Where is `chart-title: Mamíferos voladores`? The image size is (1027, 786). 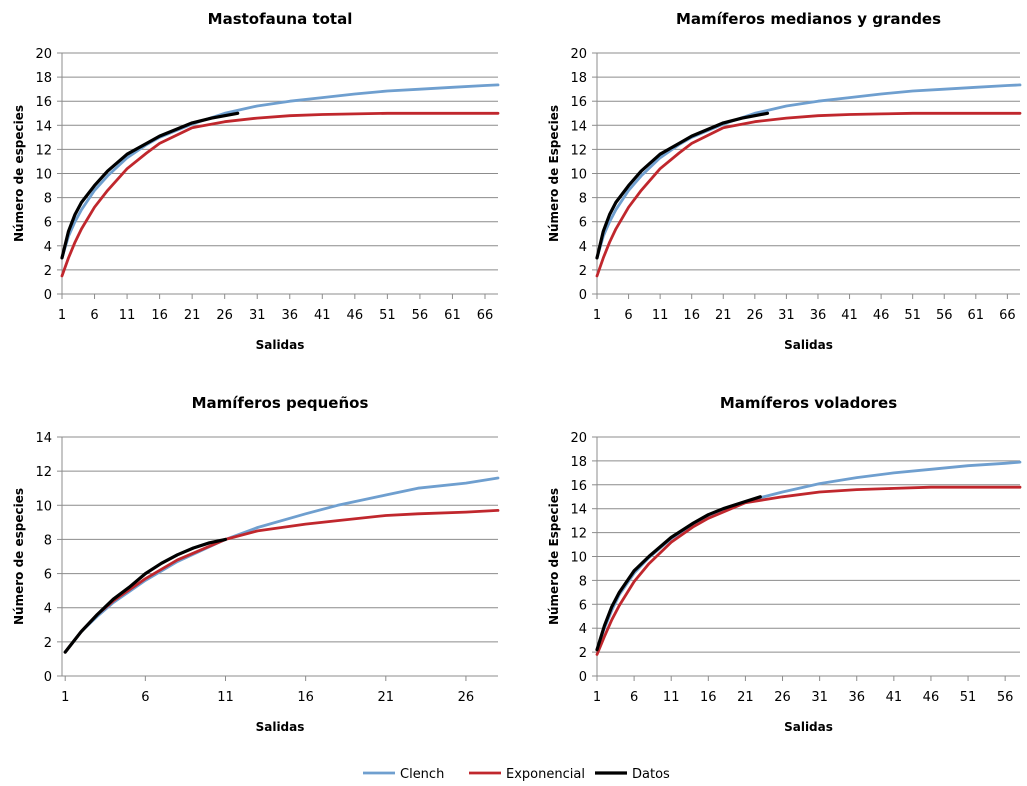
chart-title: Mamíferos voladores is located at coordinates (808, 403).